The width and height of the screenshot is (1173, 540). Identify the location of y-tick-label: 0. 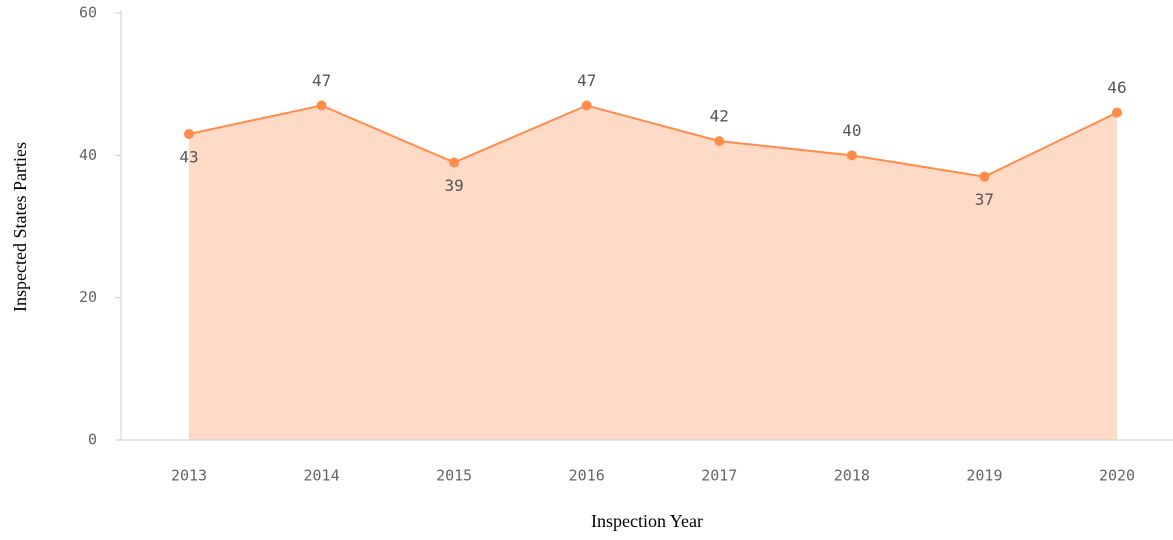
(92, 440).